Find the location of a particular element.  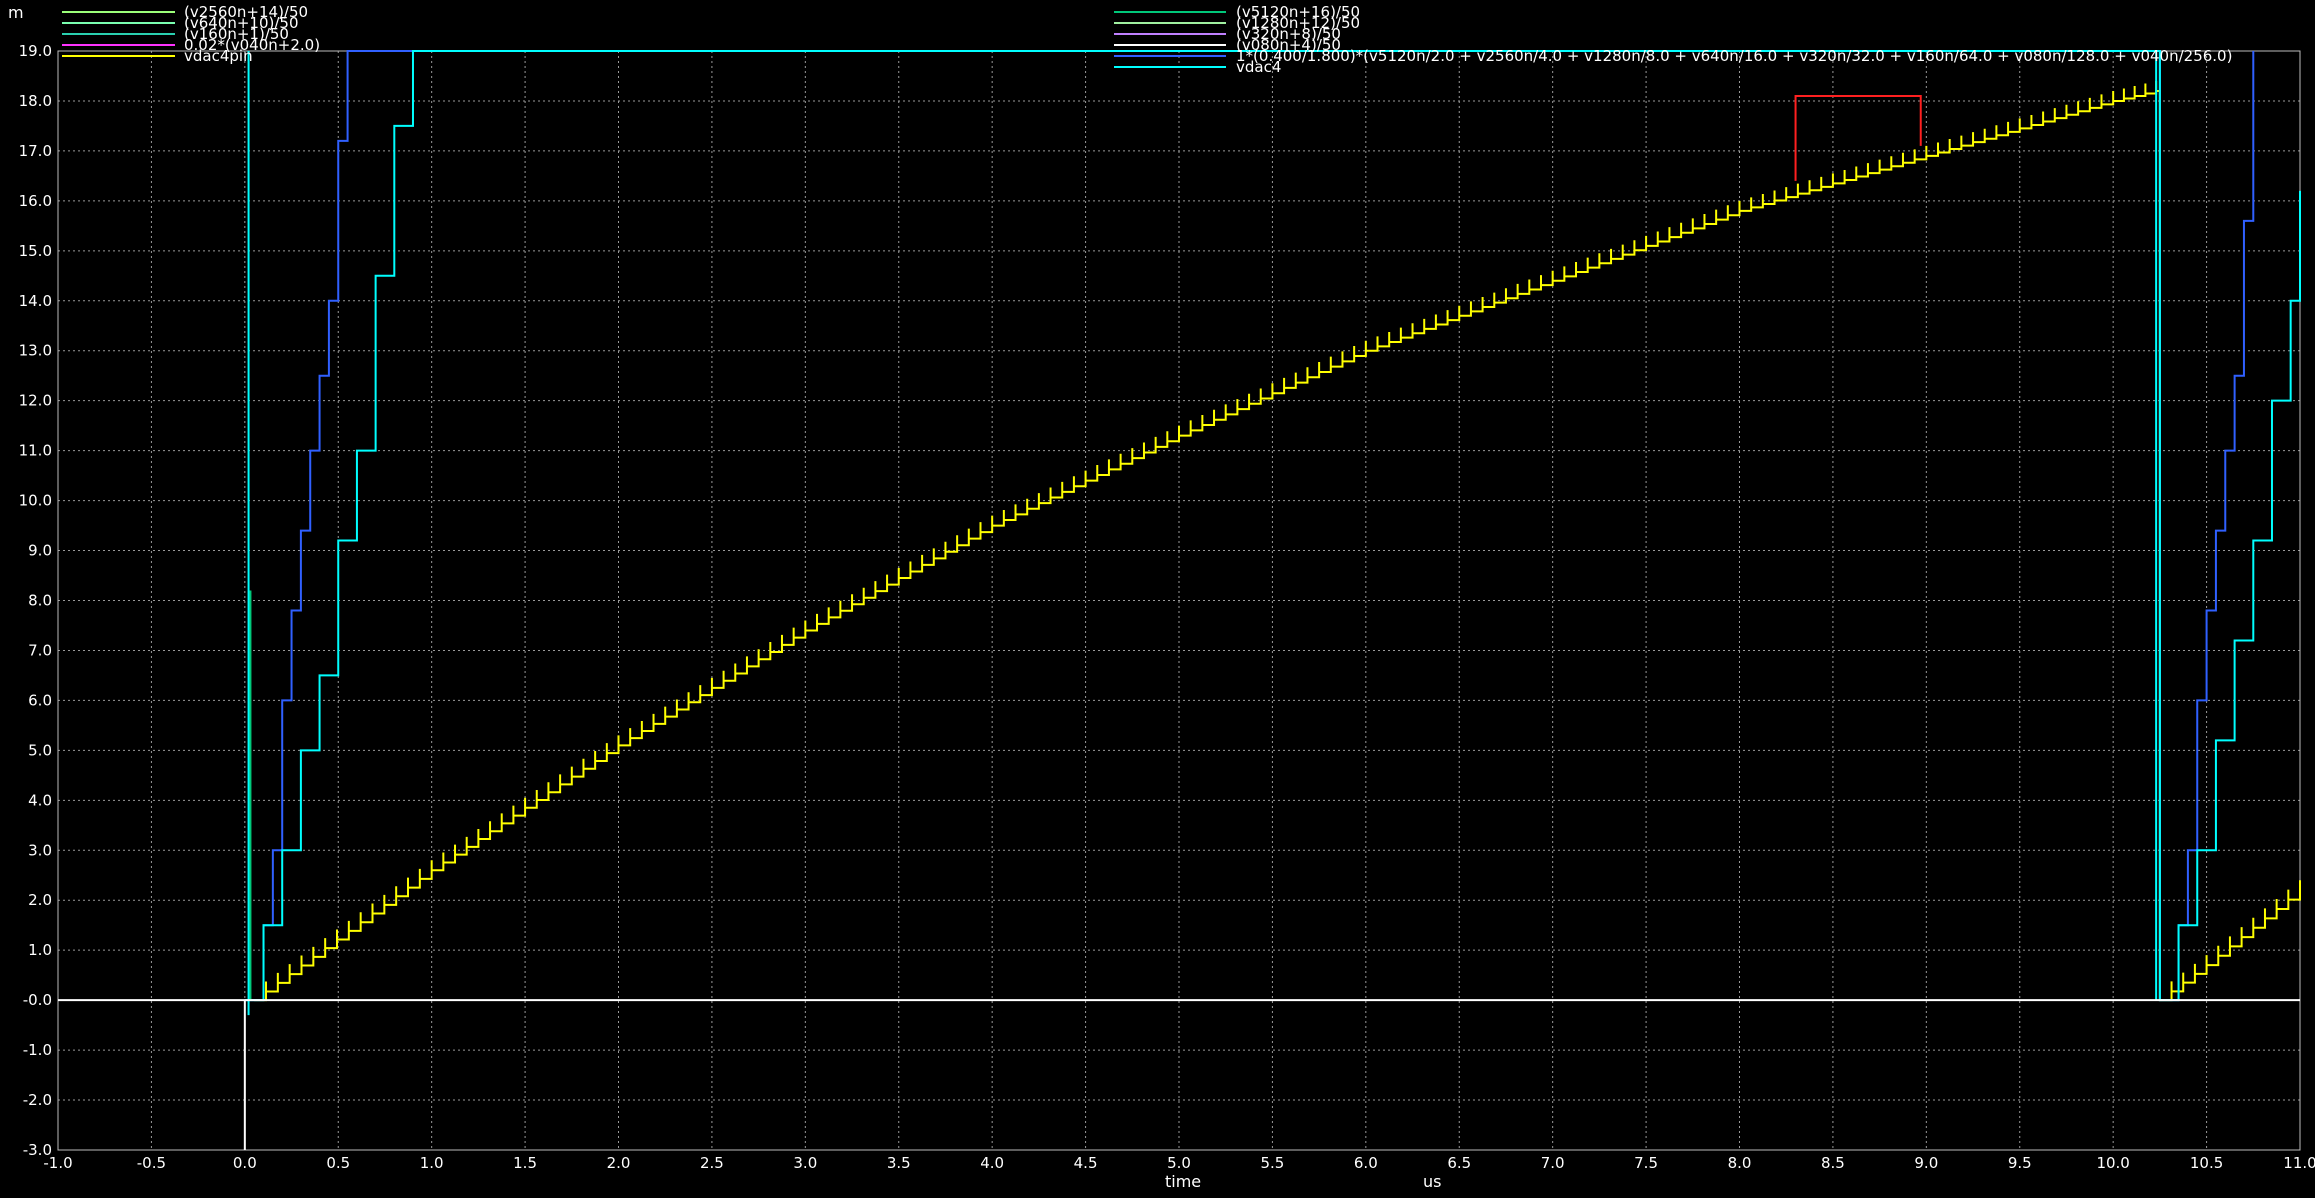

x-tick-label: 0.0 is located at coordinates (245, 1163).